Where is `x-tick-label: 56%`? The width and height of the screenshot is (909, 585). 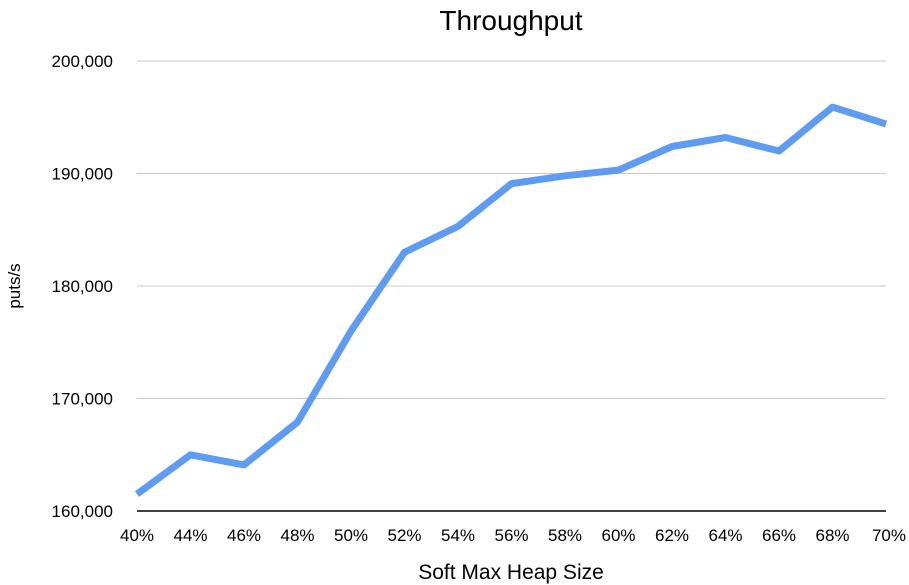
x-tick-label: 56% is located at coordinates (511, 535).